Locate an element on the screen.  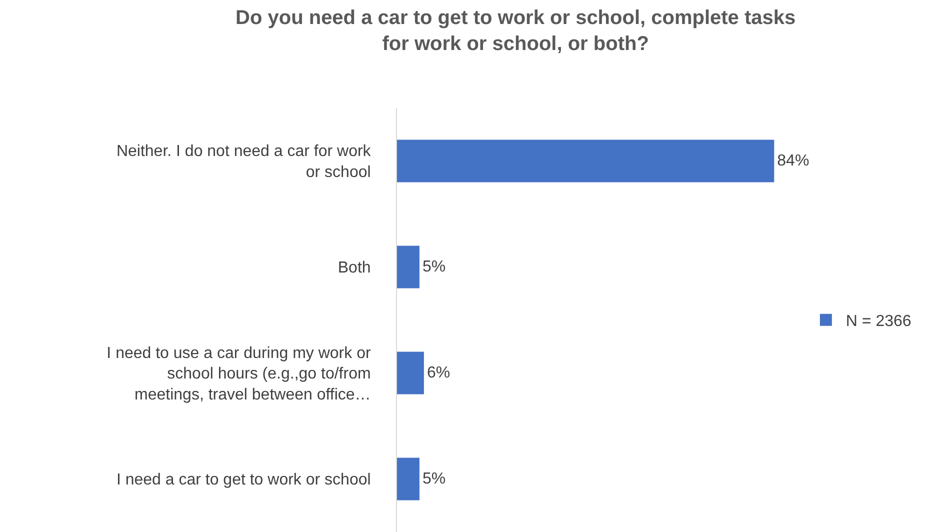
chart-title: Do you need a car to get to work or school, complete tasks for work or school, or both? is located at coordinates (516, 30).